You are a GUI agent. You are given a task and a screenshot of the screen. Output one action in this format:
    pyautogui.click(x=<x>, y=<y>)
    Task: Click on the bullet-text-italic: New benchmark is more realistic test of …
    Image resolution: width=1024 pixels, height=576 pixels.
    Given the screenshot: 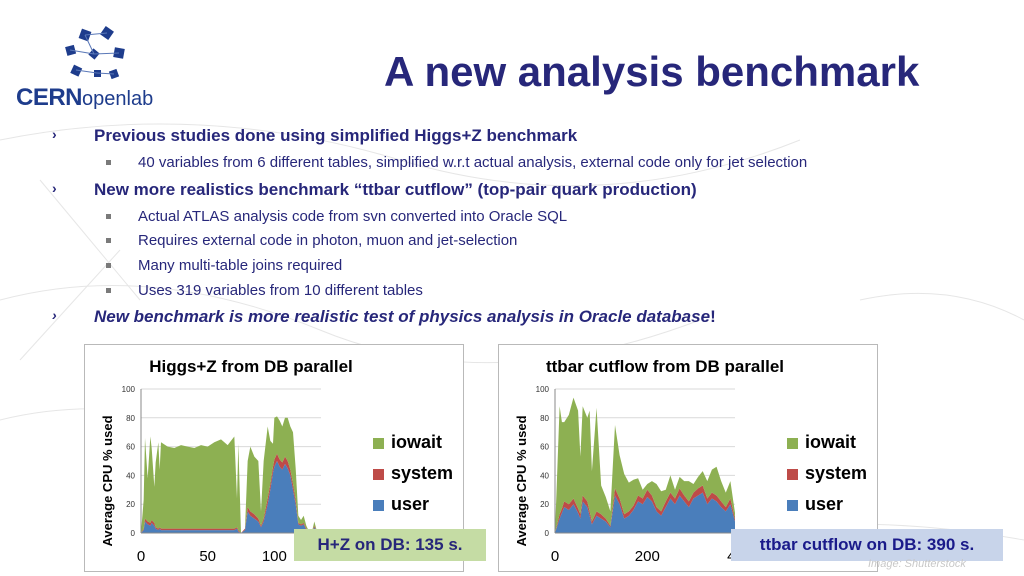 What is the action you would take?
    pyautogui.click(x=402, y=316)
    